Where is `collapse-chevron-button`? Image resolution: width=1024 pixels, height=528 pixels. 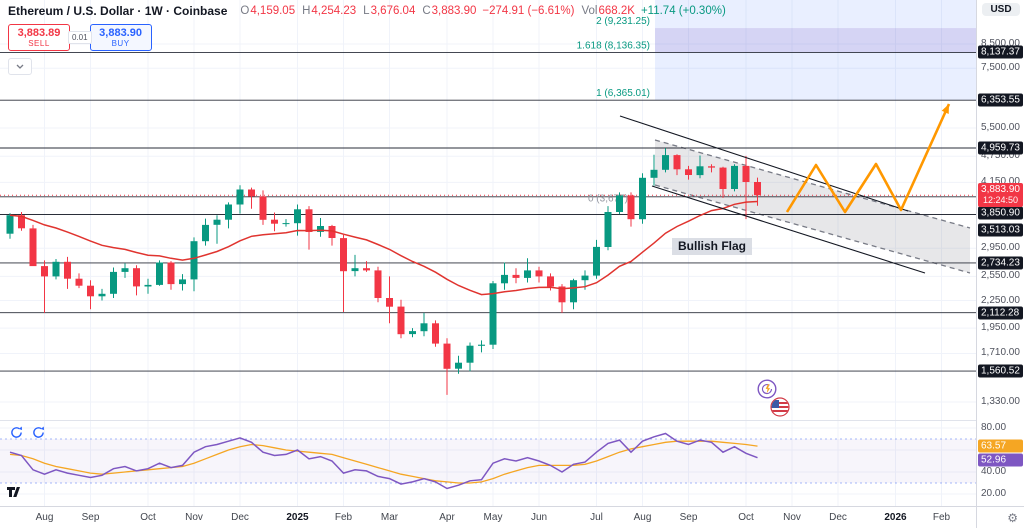
collapse-chevron-button is located at coordinates (20, 66).